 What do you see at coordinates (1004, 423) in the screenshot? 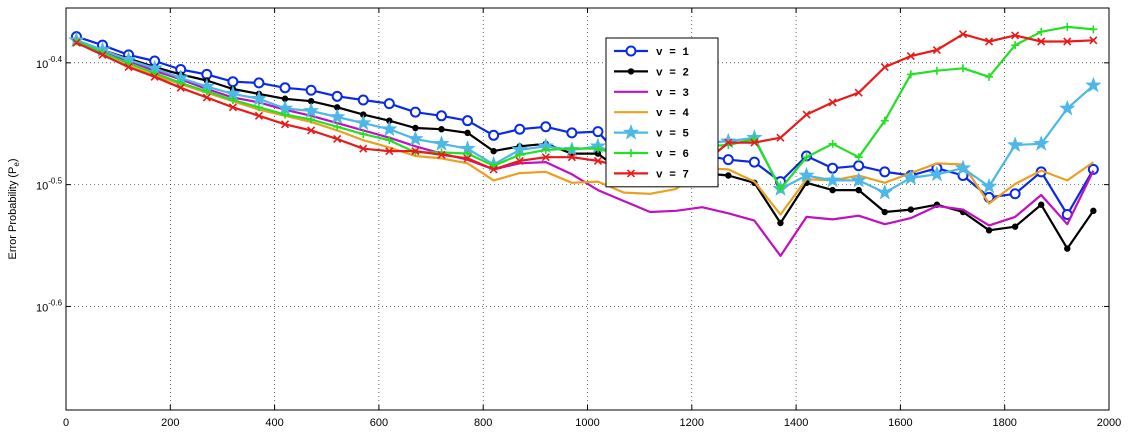
I see `x-tick-label: 1800` at bounding box center [1004, 423].